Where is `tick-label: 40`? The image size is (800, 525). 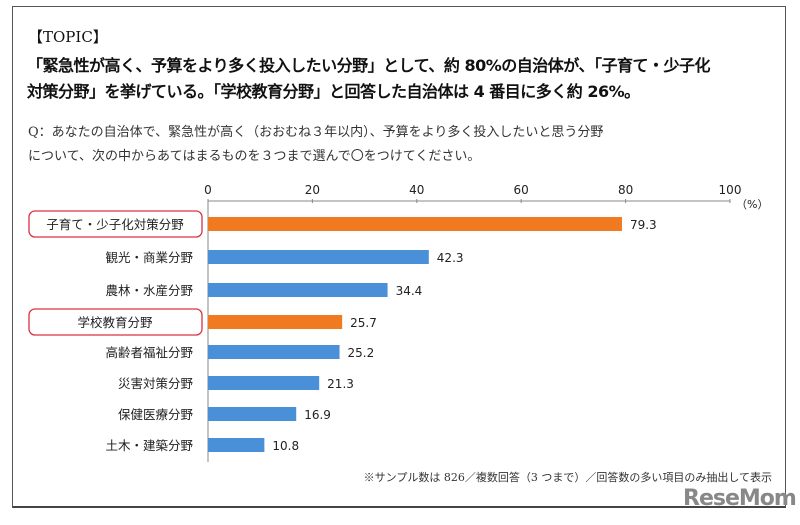 tick-label: 40 is located at coordinates (416, 190).